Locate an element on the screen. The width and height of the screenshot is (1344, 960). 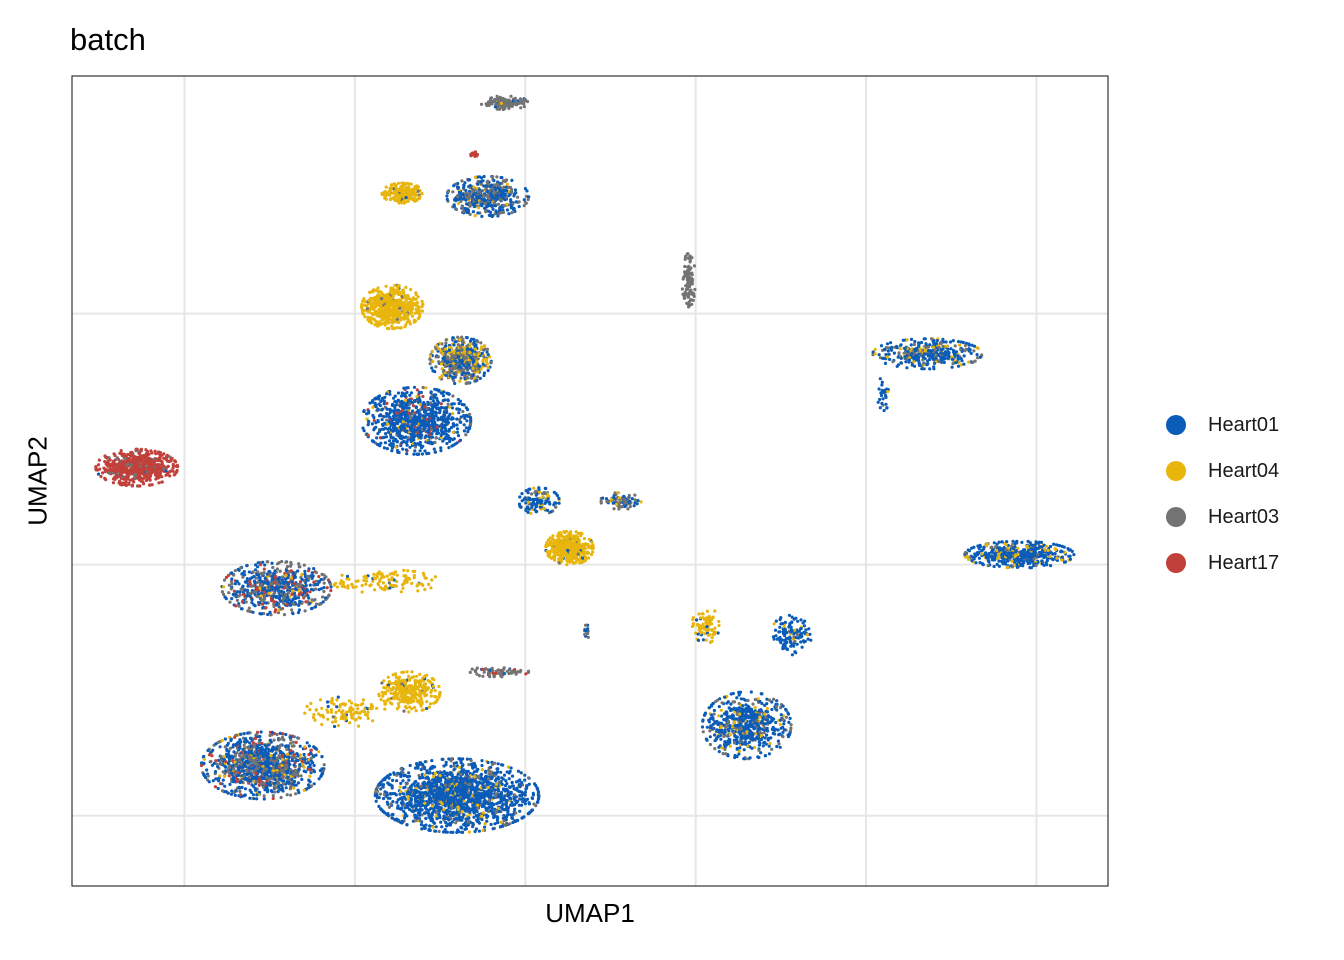
point-cluster is located at coordinates (488, 196).